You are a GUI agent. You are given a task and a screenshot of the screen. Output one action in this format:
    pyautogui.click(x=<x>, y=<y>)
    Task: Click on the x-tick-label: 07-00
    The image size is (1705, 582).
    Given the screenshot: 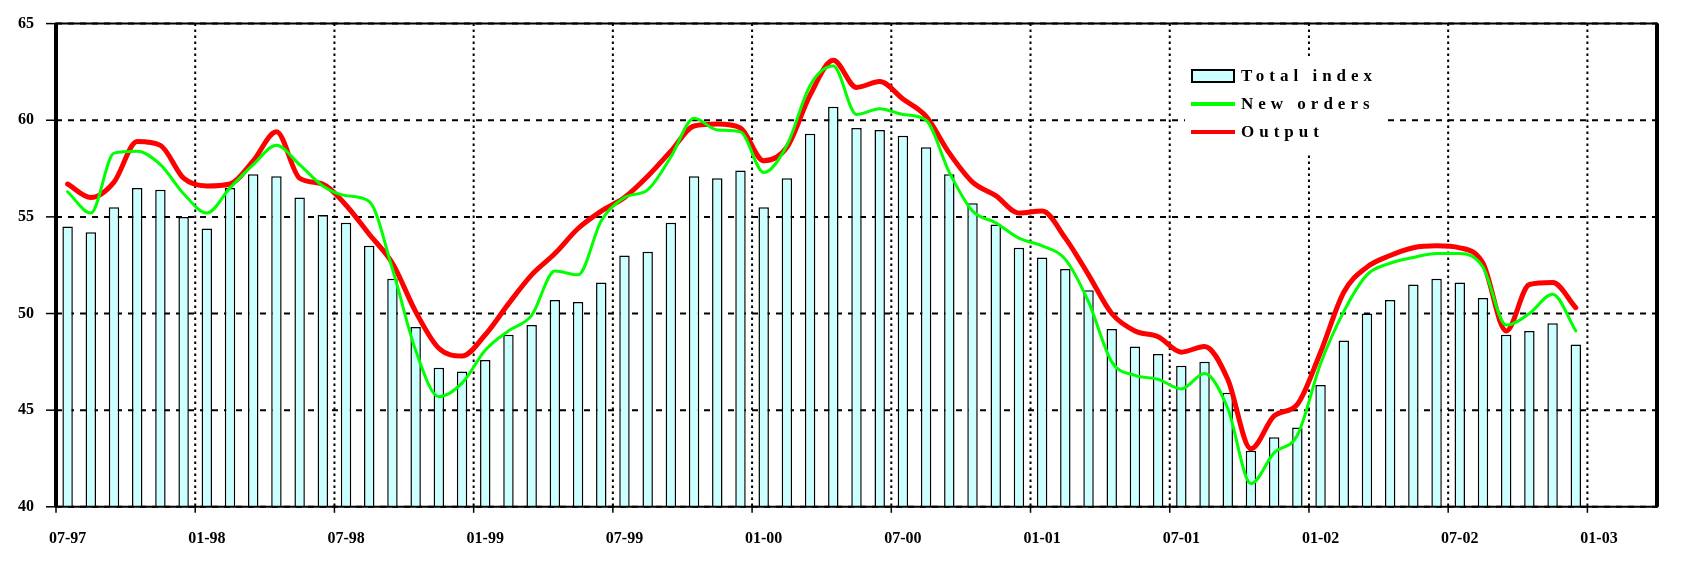 What is the action you would take?
    pyautogui.click(x=903, y=537)
    